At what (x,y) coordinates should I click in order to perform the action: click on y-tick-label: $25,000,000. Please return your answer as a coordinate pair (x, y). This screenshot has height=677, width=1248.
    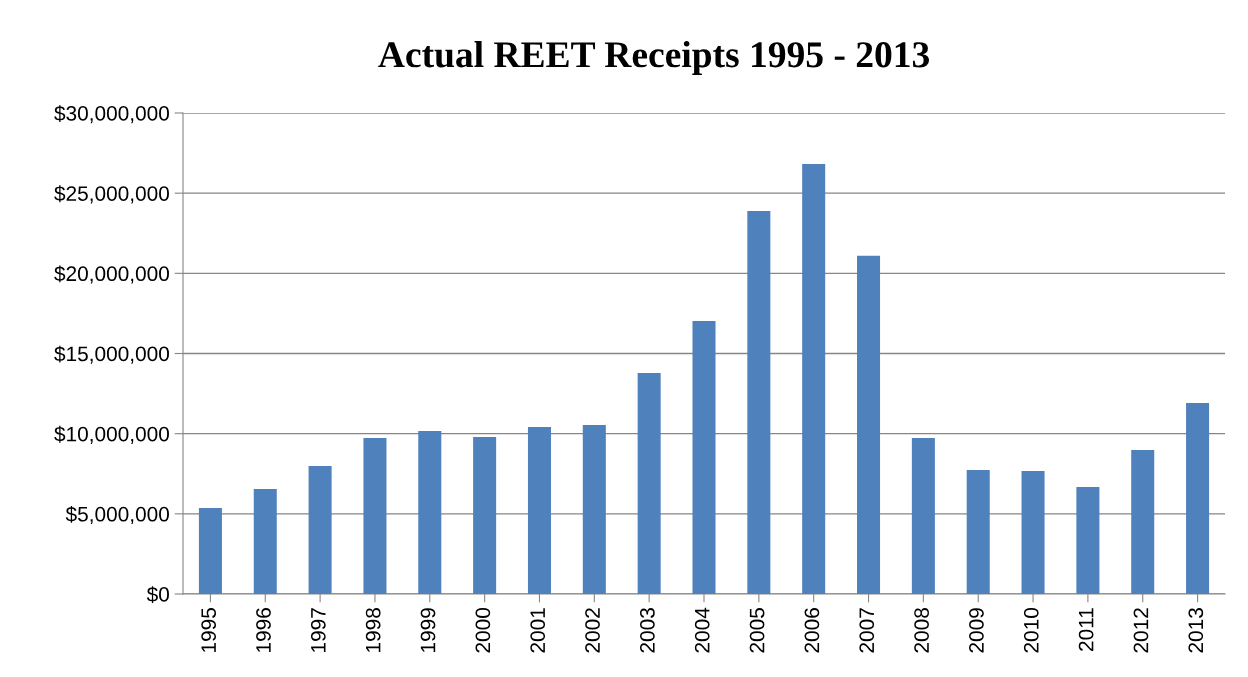
    Looking at the image, I should click on (111, 194).